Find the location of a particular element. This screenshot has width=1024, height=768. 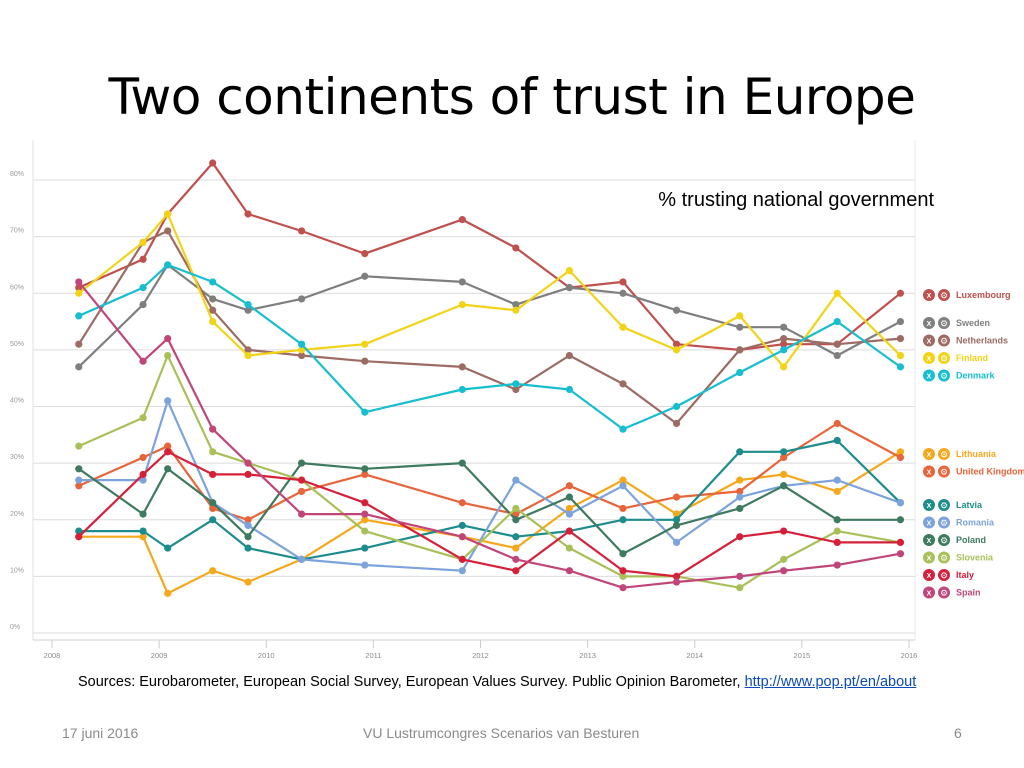

legend-item-latvia: X ⚙ Latvia is located at coordinates (953, 505).